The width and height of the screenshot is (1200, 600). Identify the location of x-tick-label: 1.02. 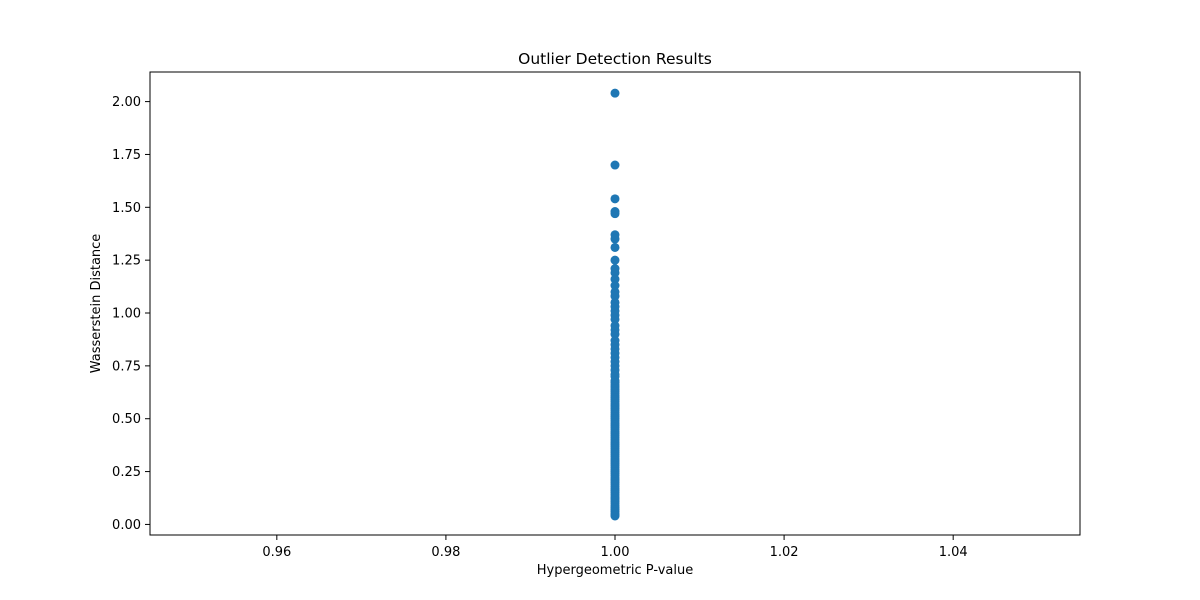
(784, 552).